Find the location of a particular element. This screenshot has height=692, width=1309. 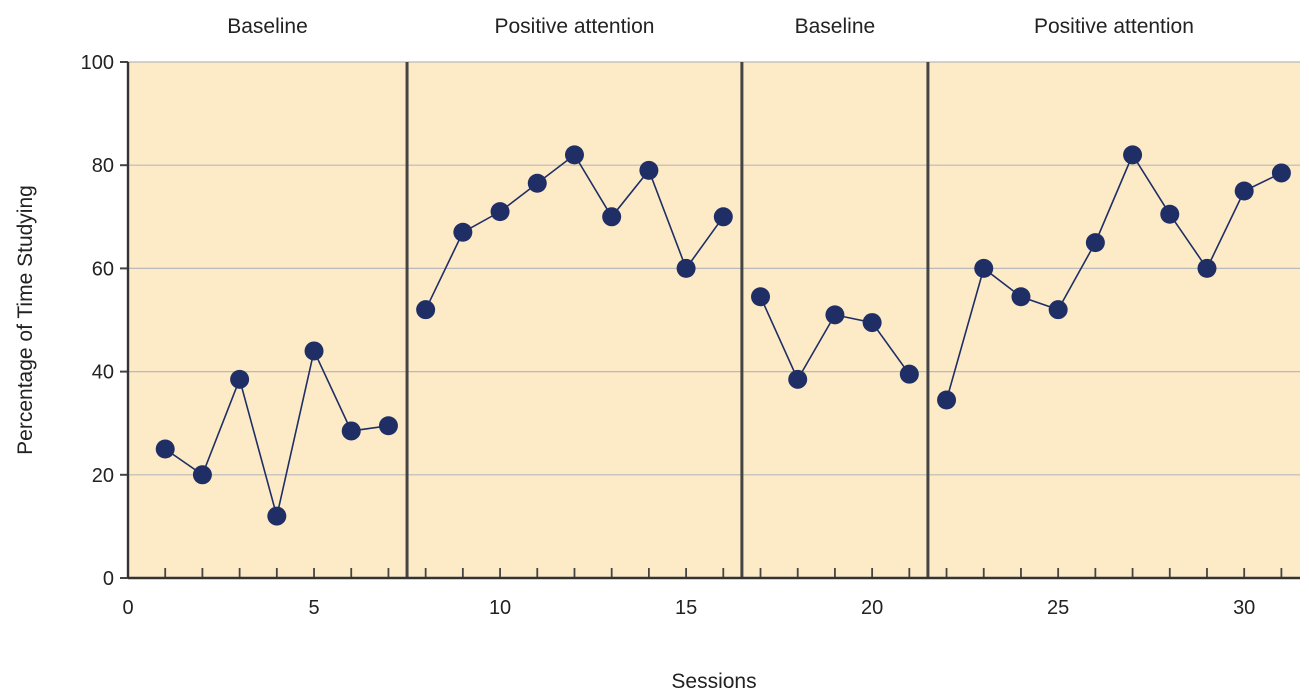

y-tick-label: 100 is located at coordinates (97, 63).